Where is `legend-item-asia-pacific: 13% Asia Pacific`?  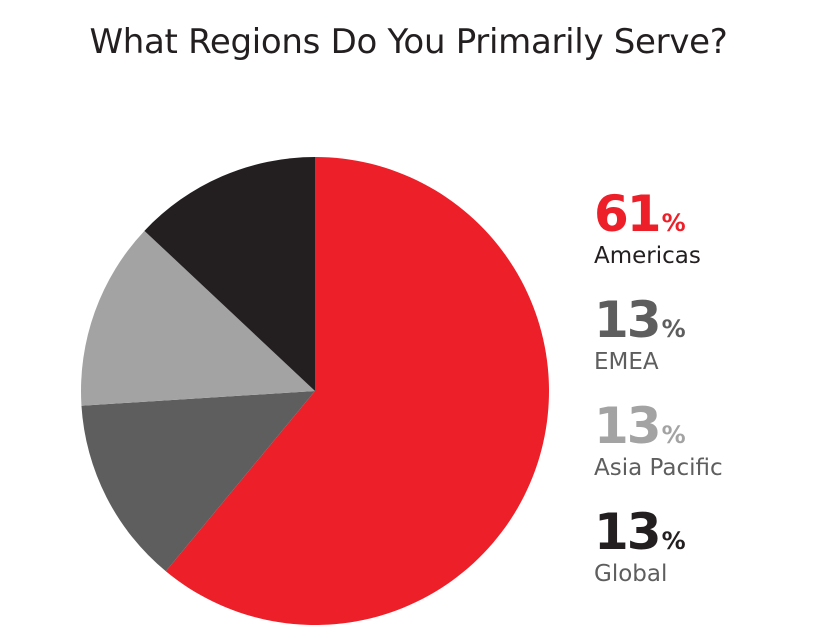 legend-item-asia-pacific: 13% Asia Pacific is located at coordinates (704, 453).